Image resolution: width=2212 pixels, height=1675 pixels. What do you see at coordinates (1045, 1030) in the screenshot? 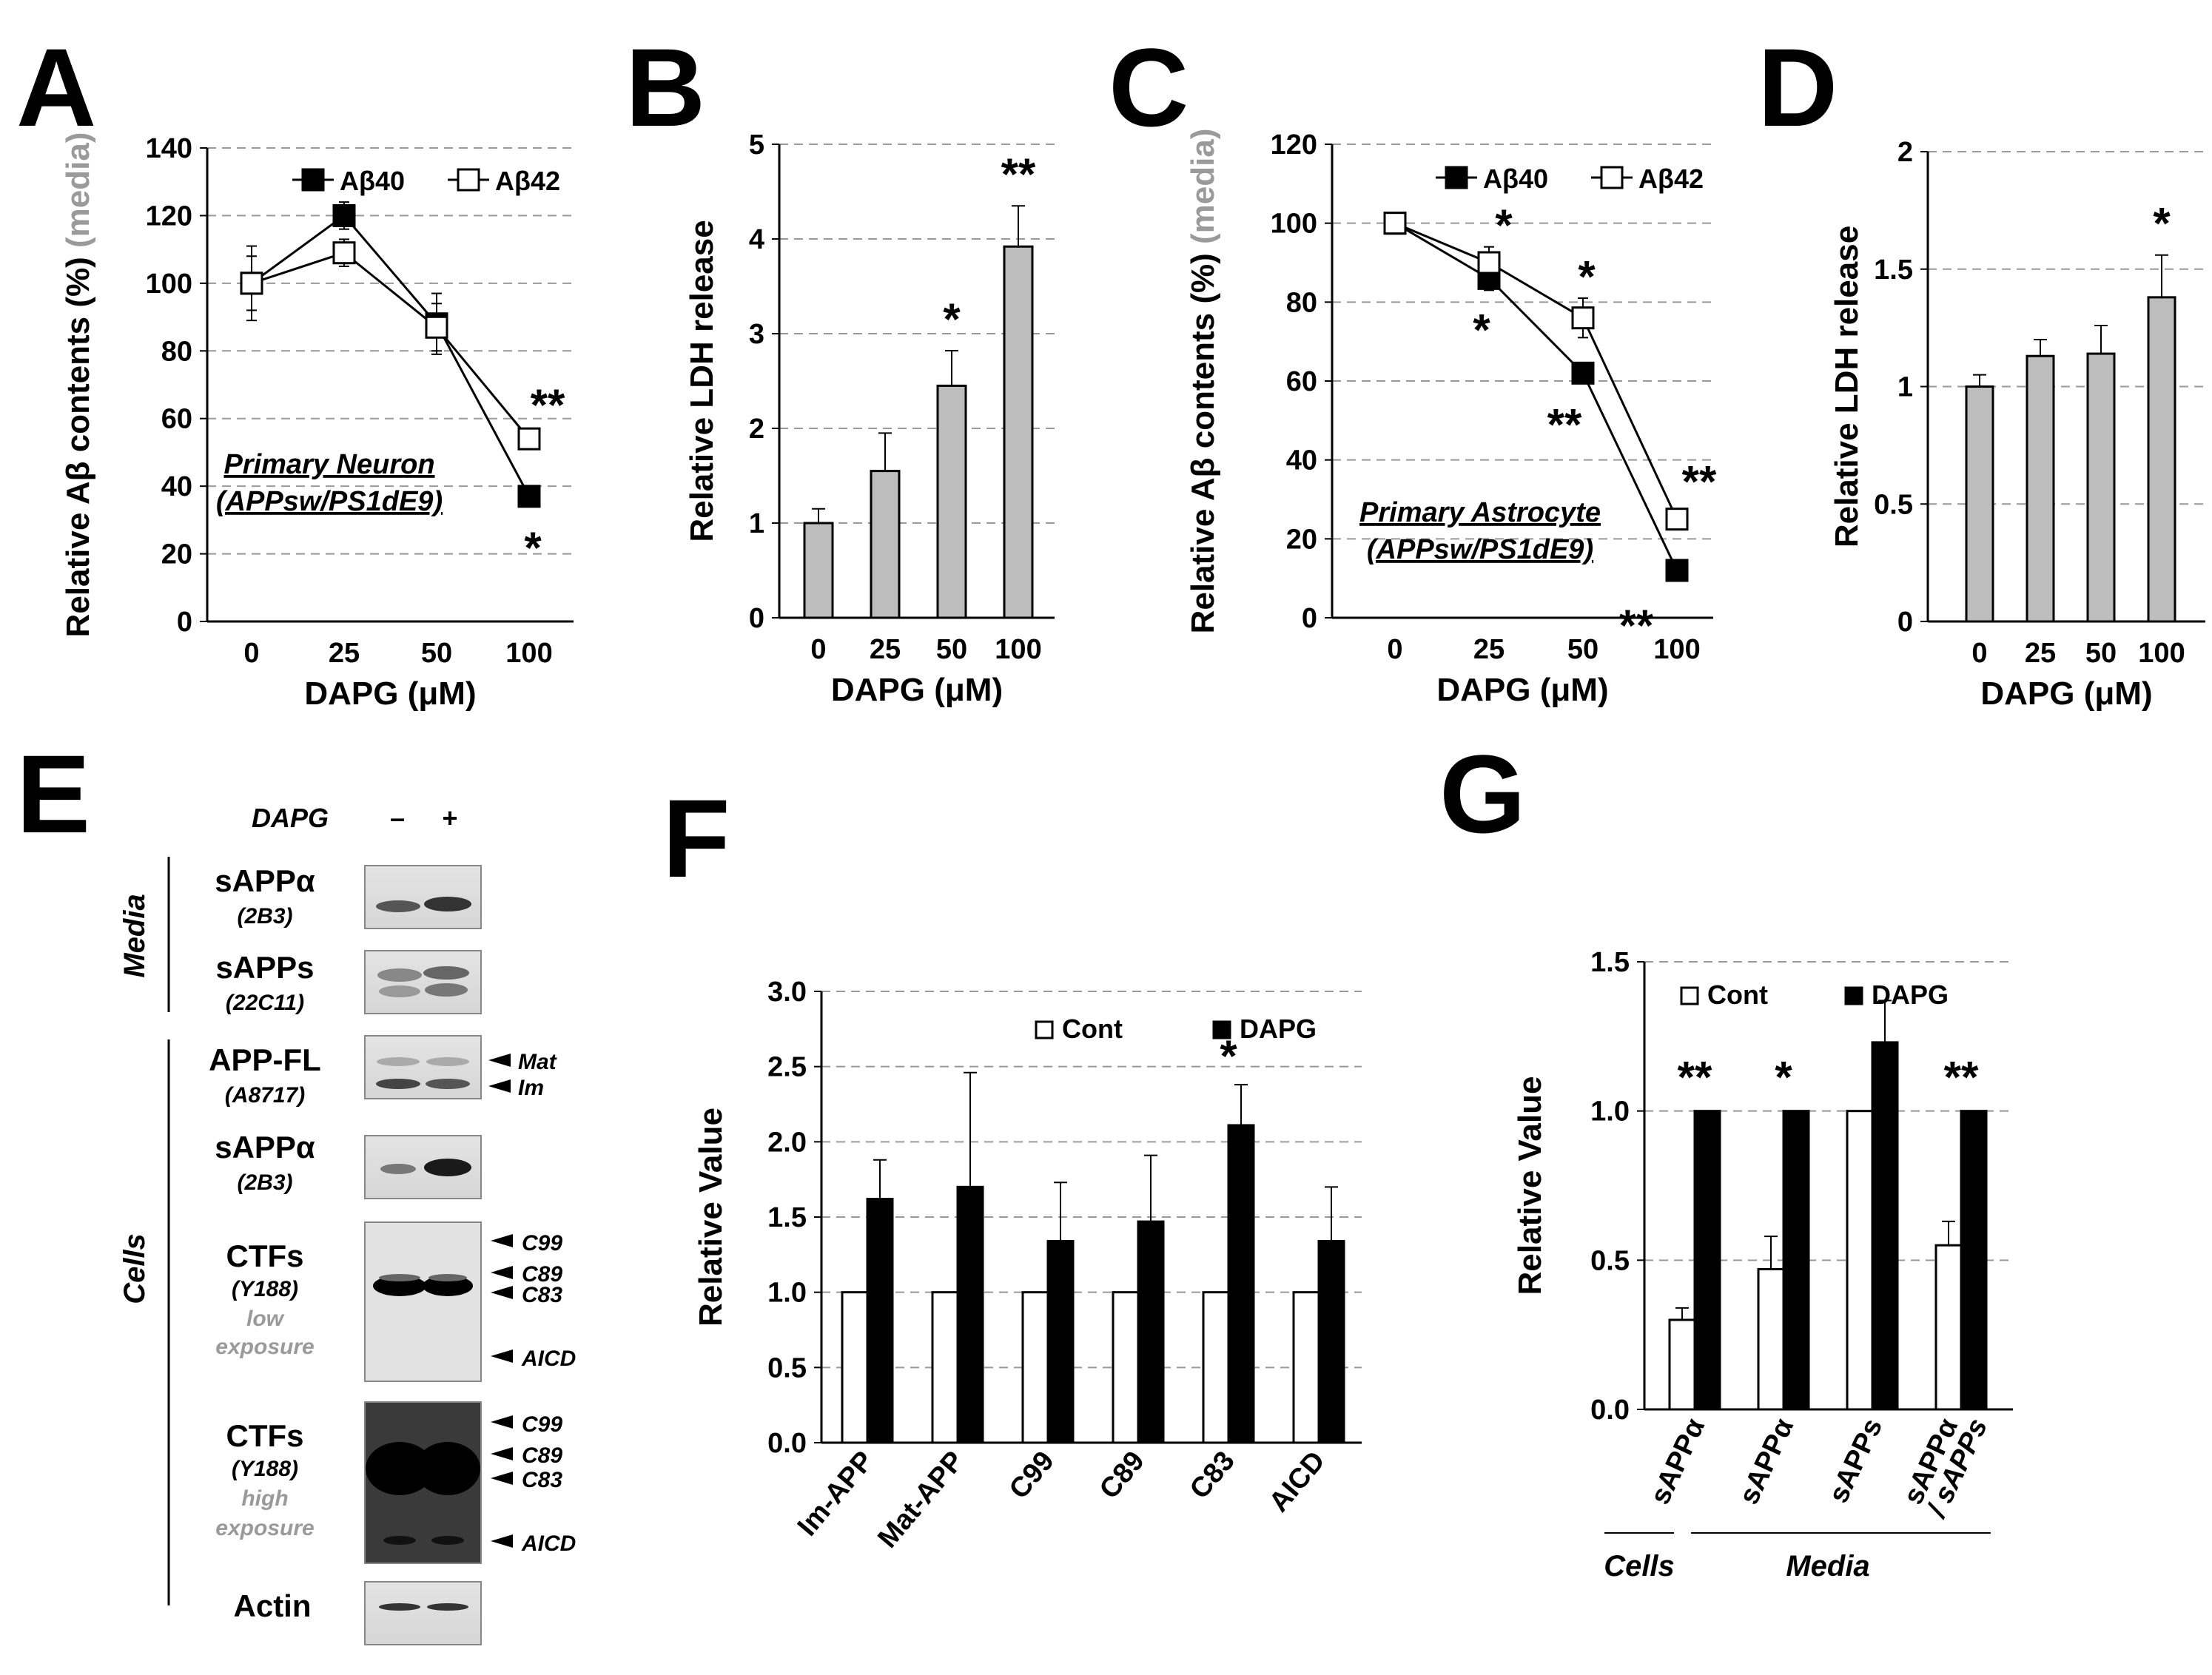
I see `legend-swatch` at bounding box center [1045, 1030].